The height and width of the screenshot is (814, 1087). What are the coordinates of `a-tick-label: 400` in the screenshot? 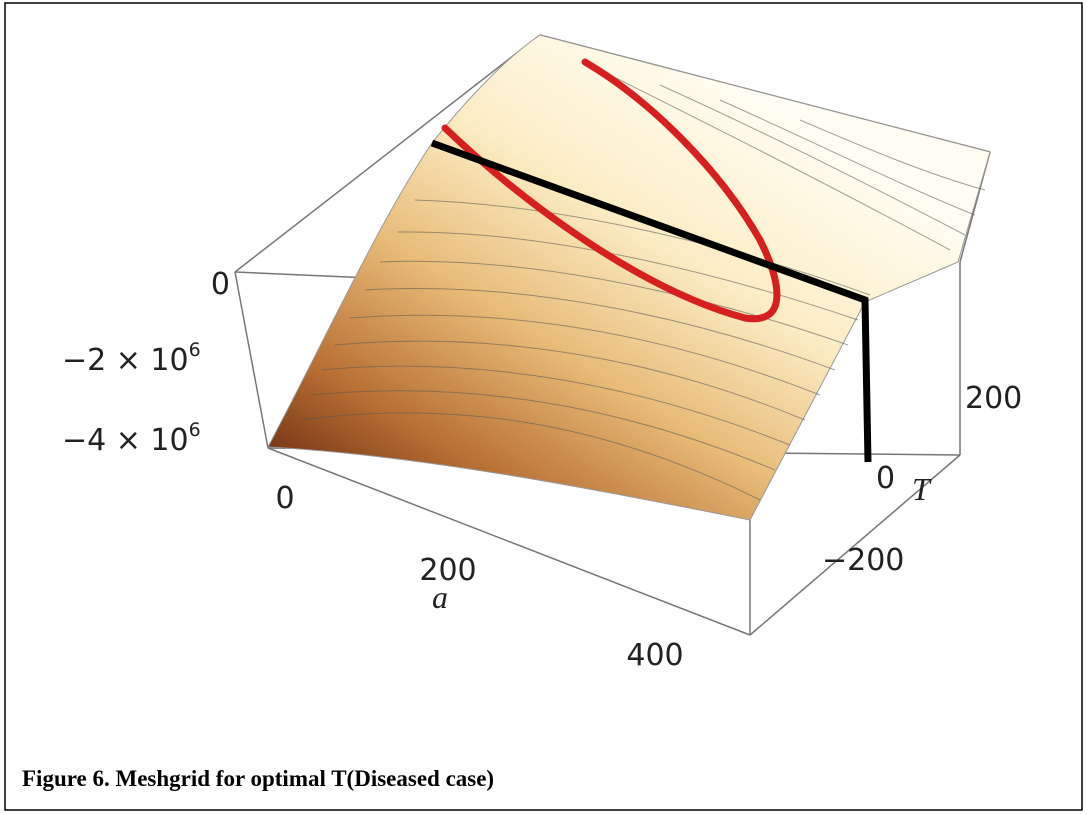 It's located at (654, 655).